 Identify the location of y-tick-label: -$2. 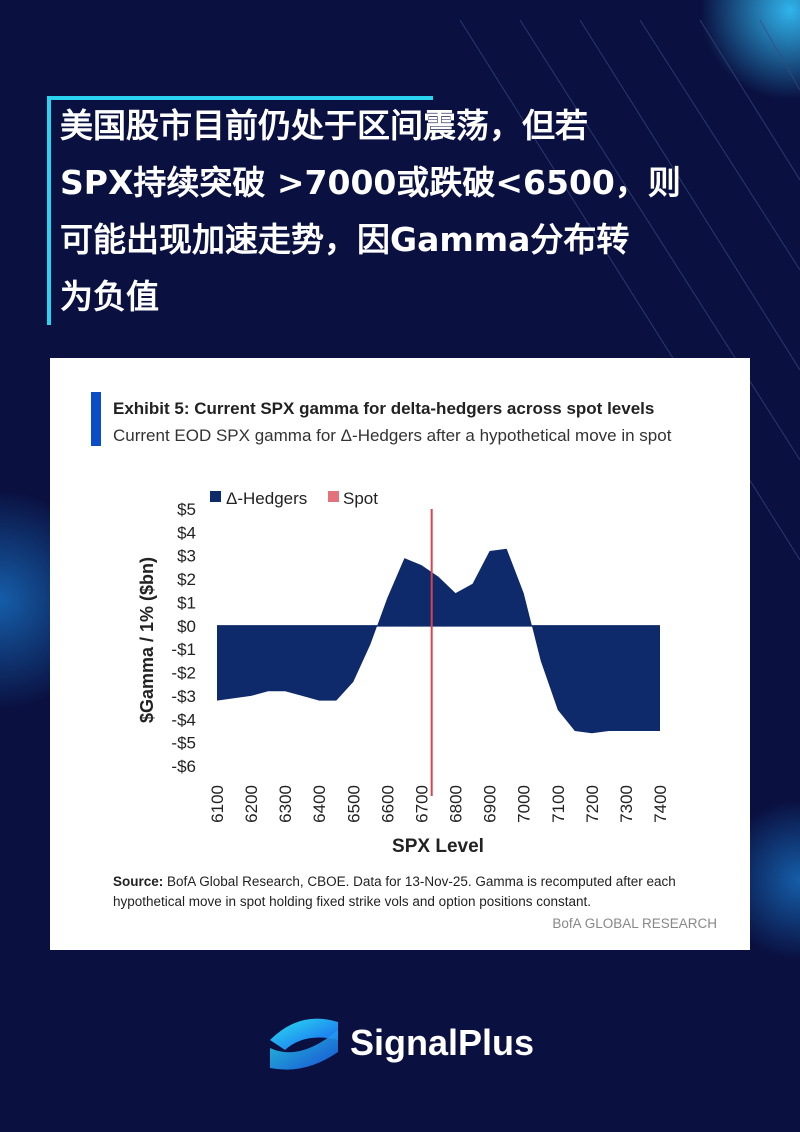
(183, 673).